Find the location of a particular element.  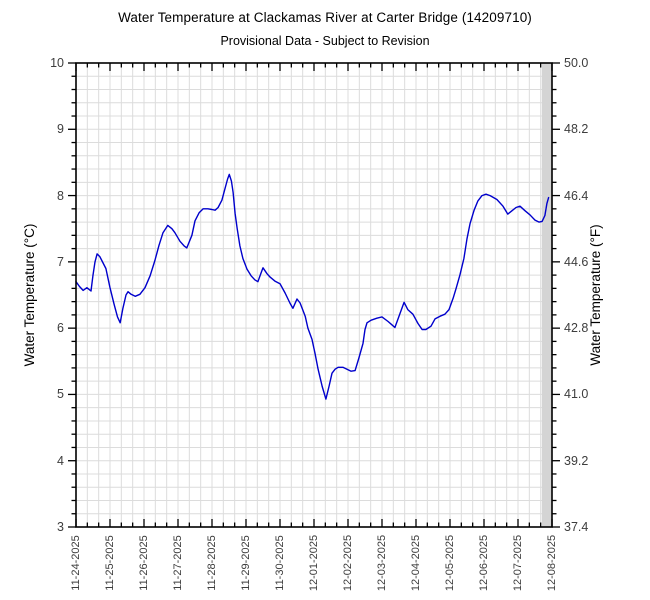

x-tick-label-date: 12-06-2025 is located at coordinates (484, 563).